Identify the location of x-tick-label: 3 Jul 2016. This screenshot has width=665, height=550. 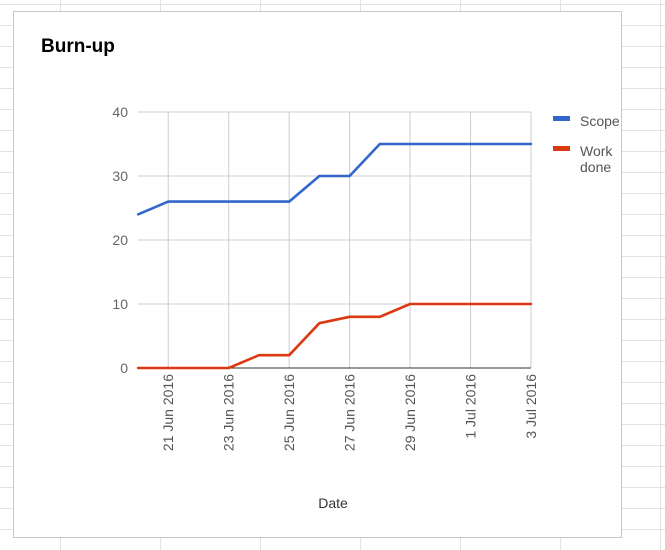
(531, 406).